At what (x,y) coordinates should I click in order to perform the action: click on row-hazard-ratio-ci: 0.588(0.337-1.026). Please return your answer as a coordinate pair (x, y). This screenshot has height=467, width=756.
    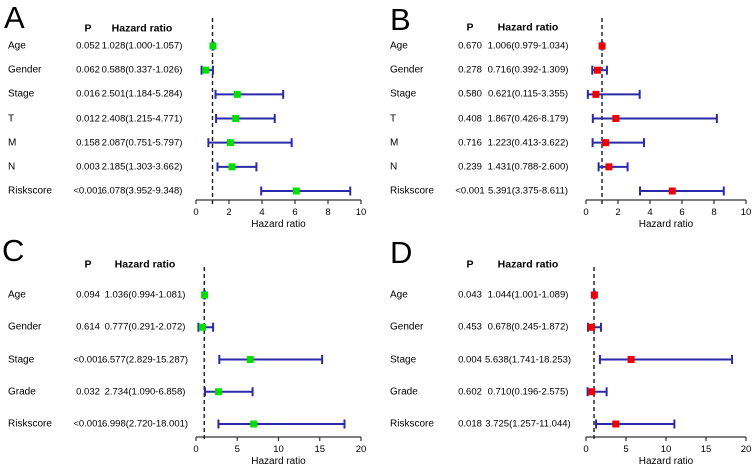
    Looking at the image, I should click on (142, 70).